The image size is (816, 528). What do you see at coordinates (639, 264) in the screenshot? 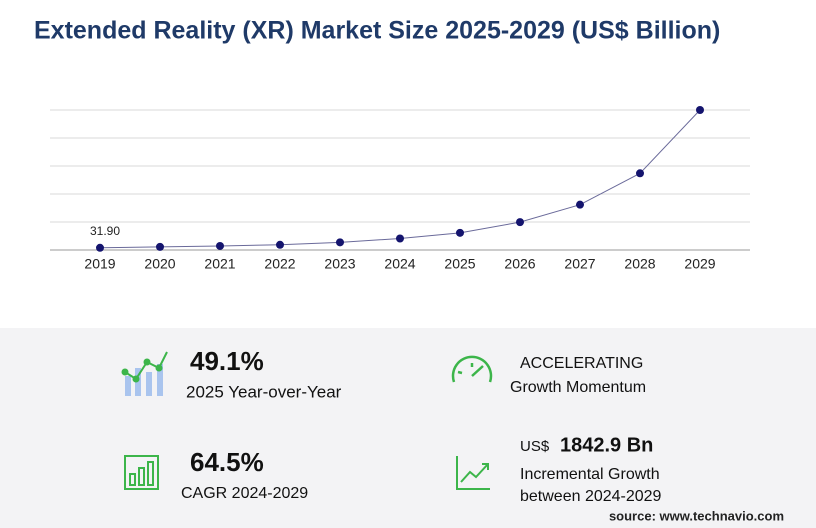
I see `x-tick-label: 2028` at bounding box center [639, 264].